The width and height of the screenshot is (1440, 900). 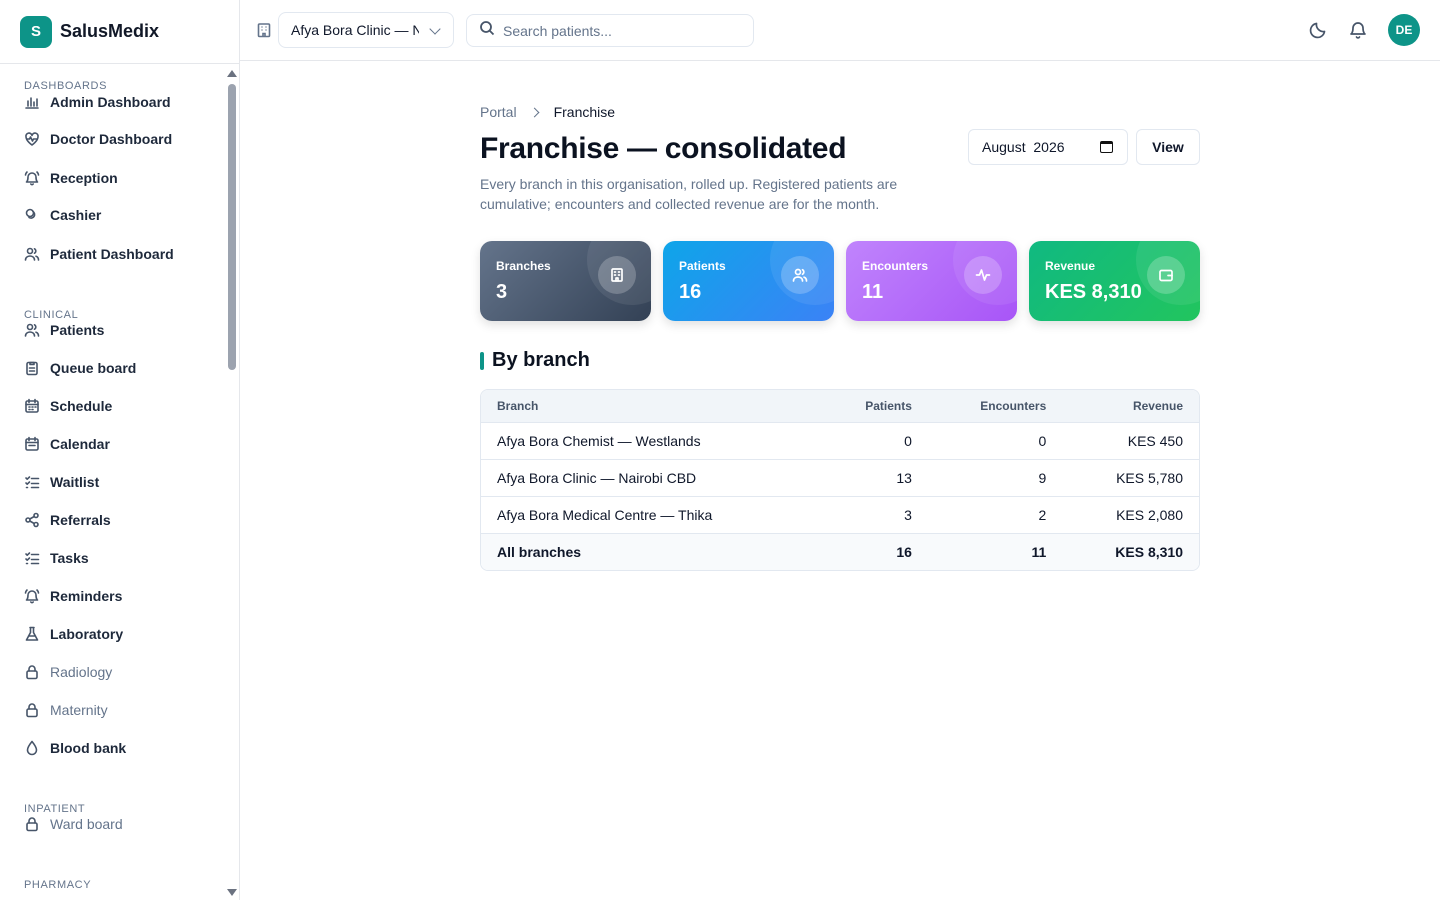 What do you see at coordinates (1318, 30) in the screenshot?
I see `moon-icon` at bounding box center [1318, 30].